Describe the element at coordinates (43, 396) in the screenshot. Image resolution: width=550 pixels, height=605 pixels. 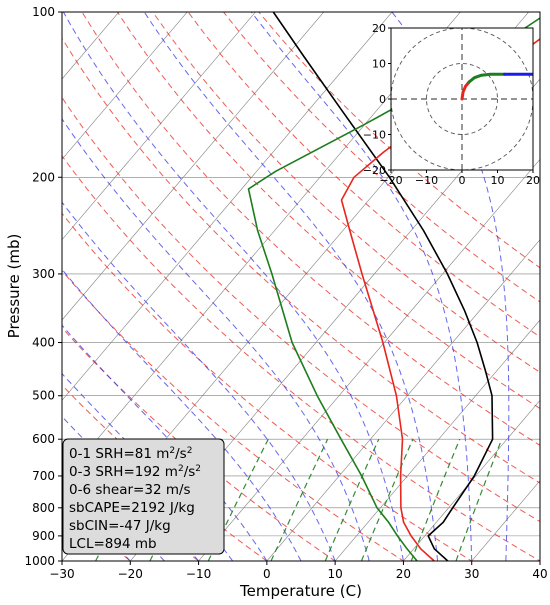
I see `y-tick-label: 500` at that location.